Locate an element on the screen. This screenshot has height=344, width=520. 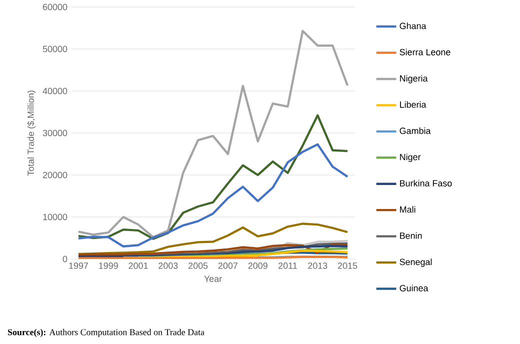
x-tick-label: 2005 is located at coordinates (198, 265).